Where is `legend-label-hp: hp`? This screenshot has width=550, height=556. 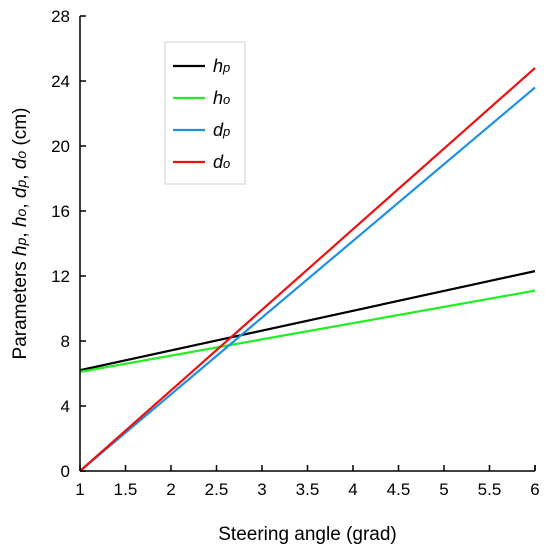 legend-label-hp: hp is located at coordinates (221, 66).